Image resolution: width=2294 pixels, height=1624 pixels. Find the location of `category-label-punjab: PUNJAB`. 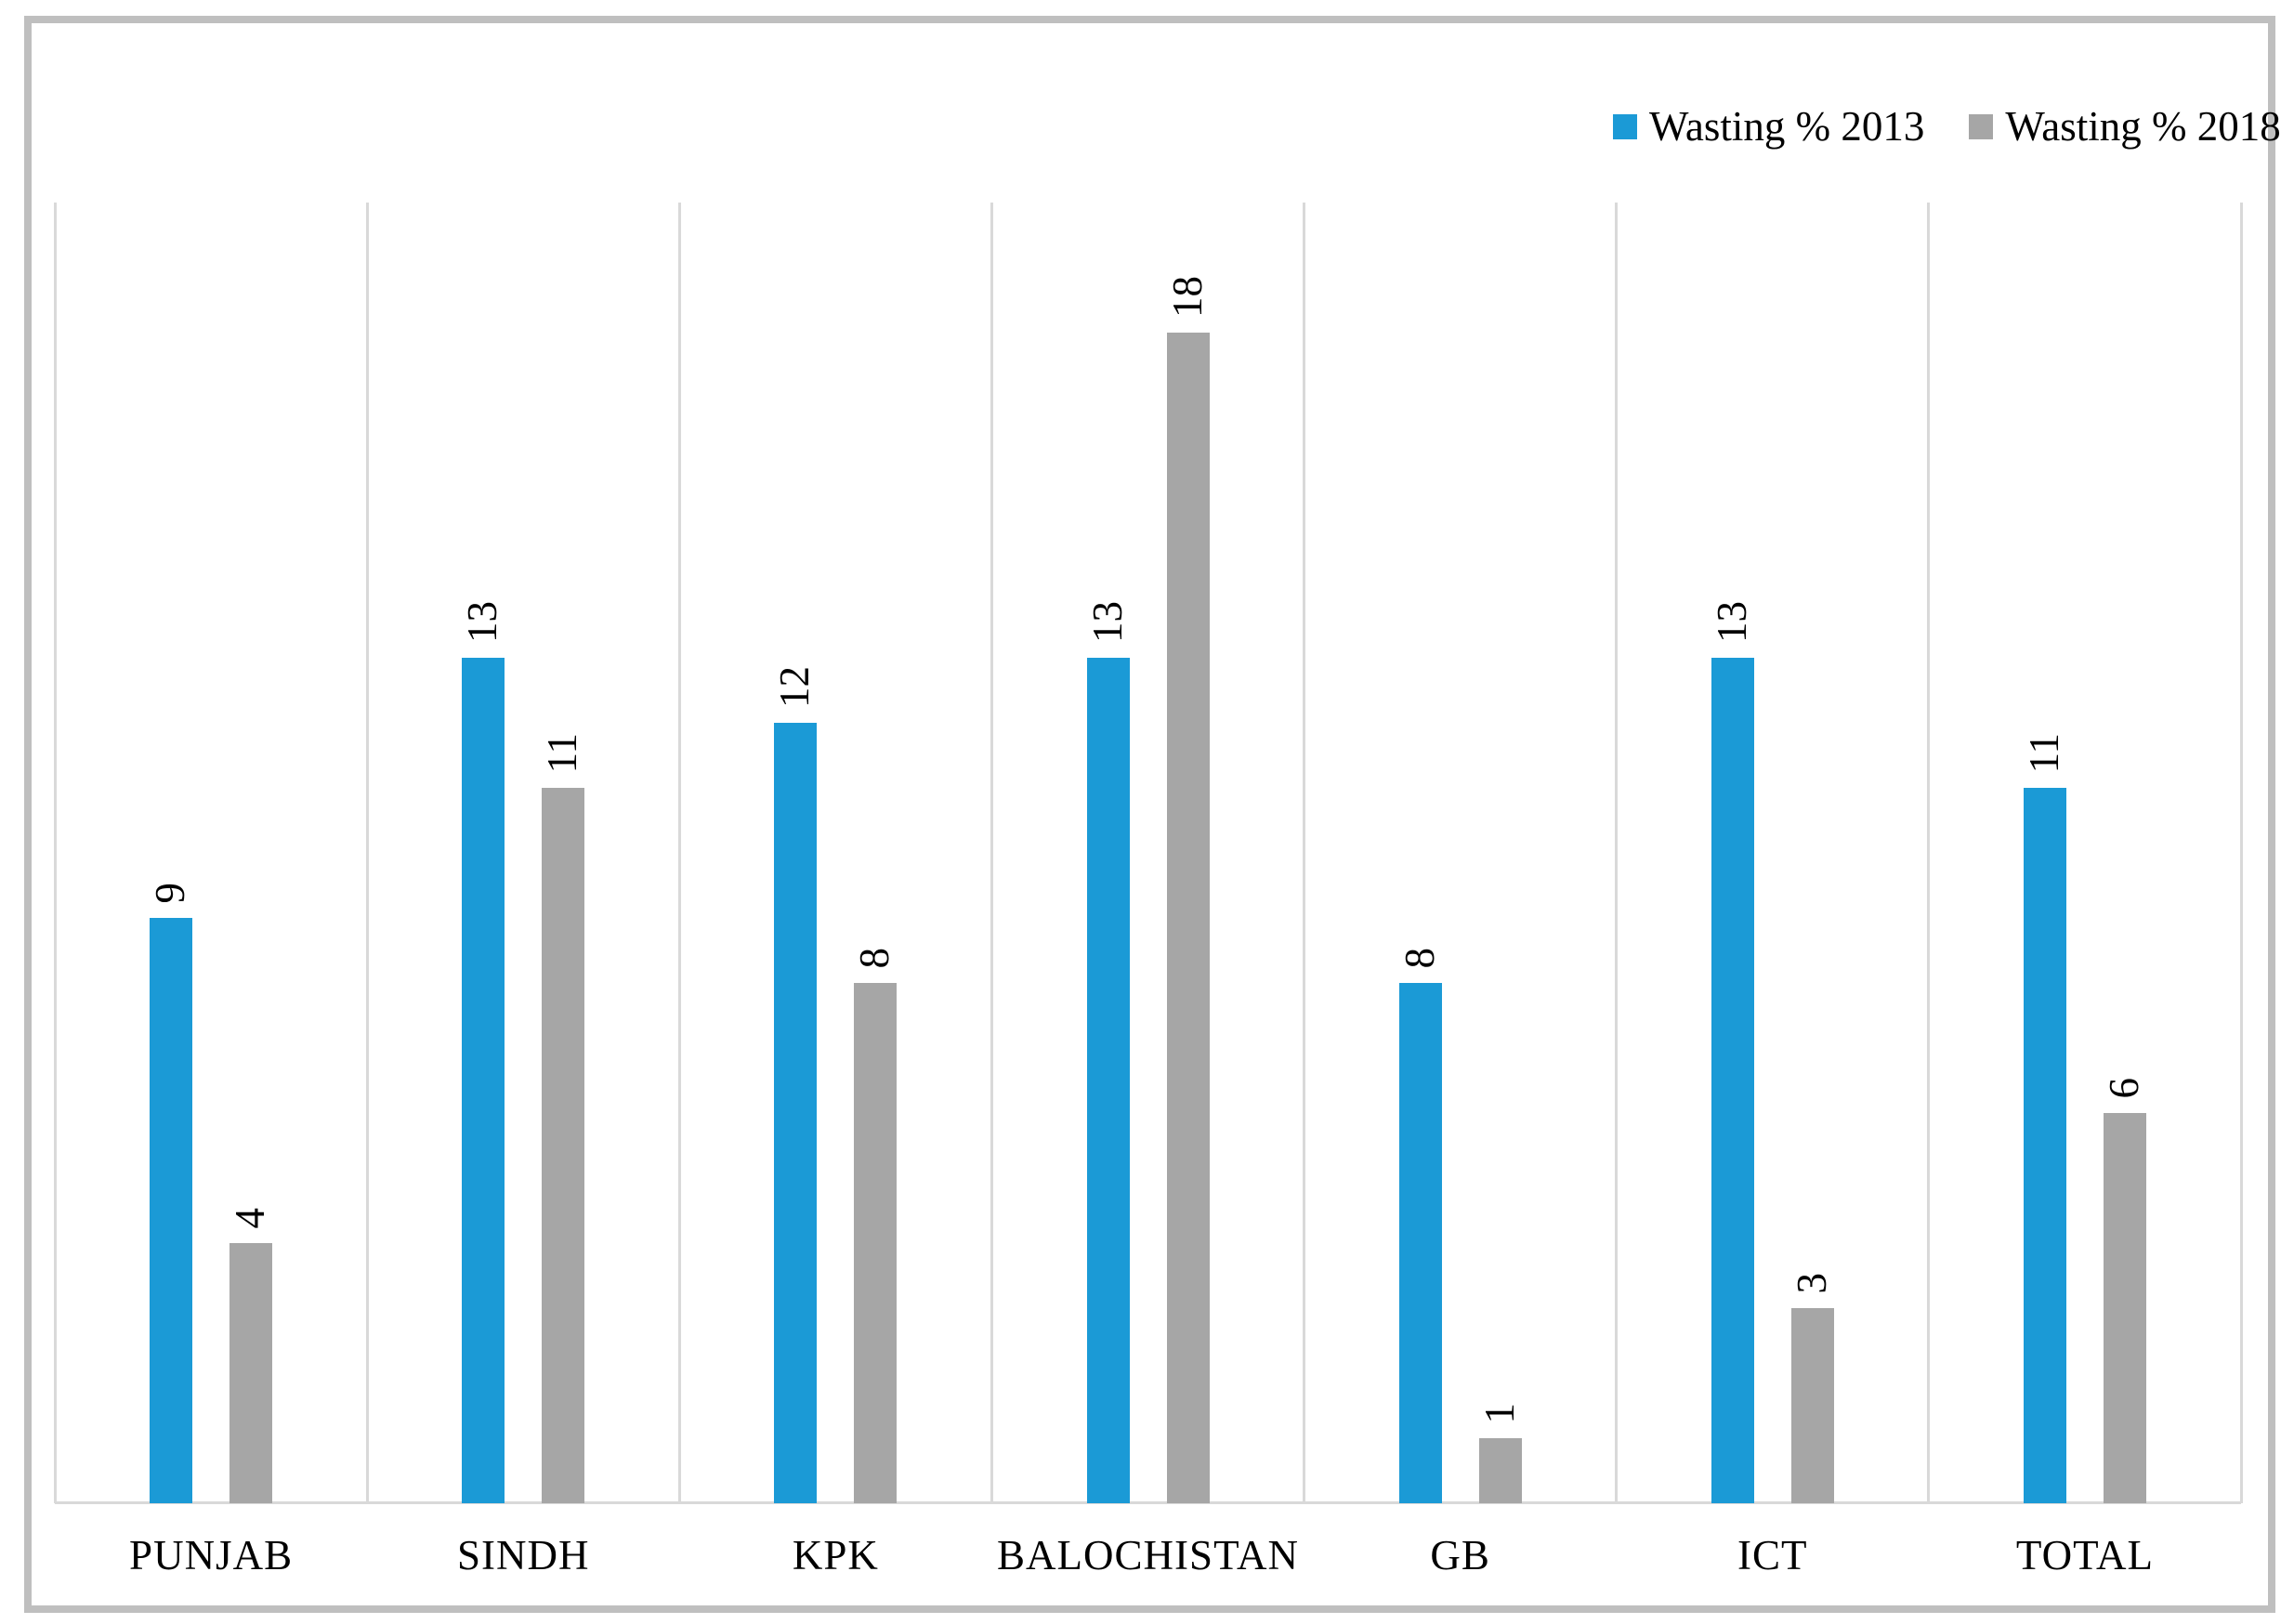

category-label-punjab: PUNJAB is located at coordinates (211, 1555).